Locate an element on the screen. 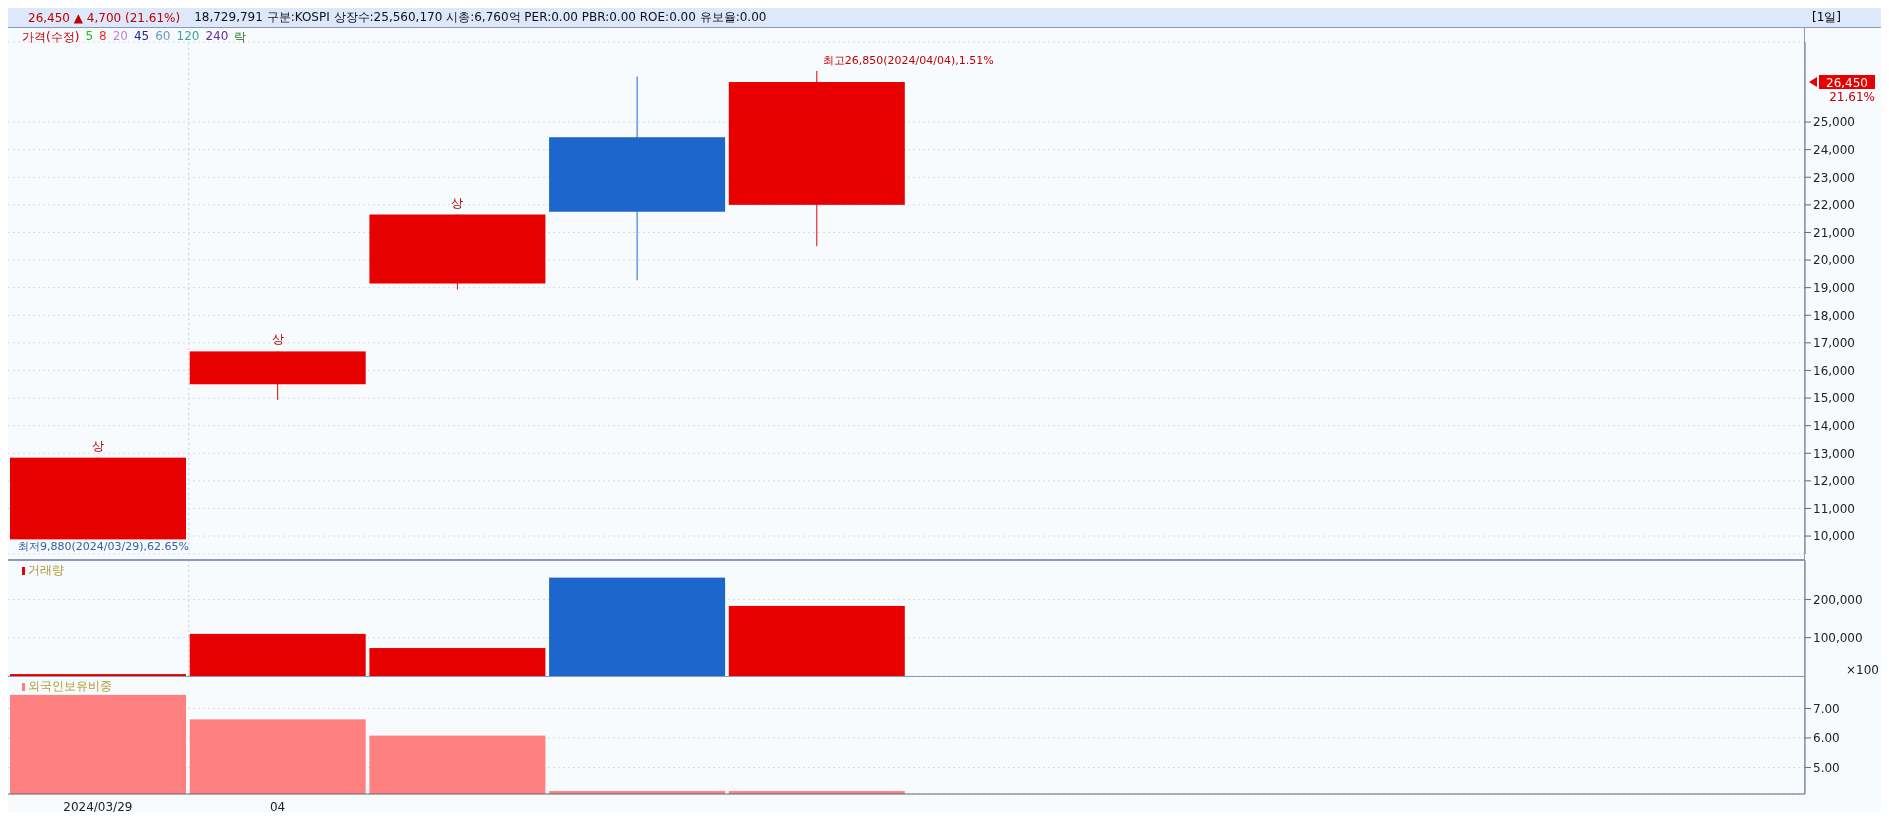 This screenshot has height=826, width=1889. annotation: 최저9,880(2024/03/29),62.65% is located at coordinates (103, 547).